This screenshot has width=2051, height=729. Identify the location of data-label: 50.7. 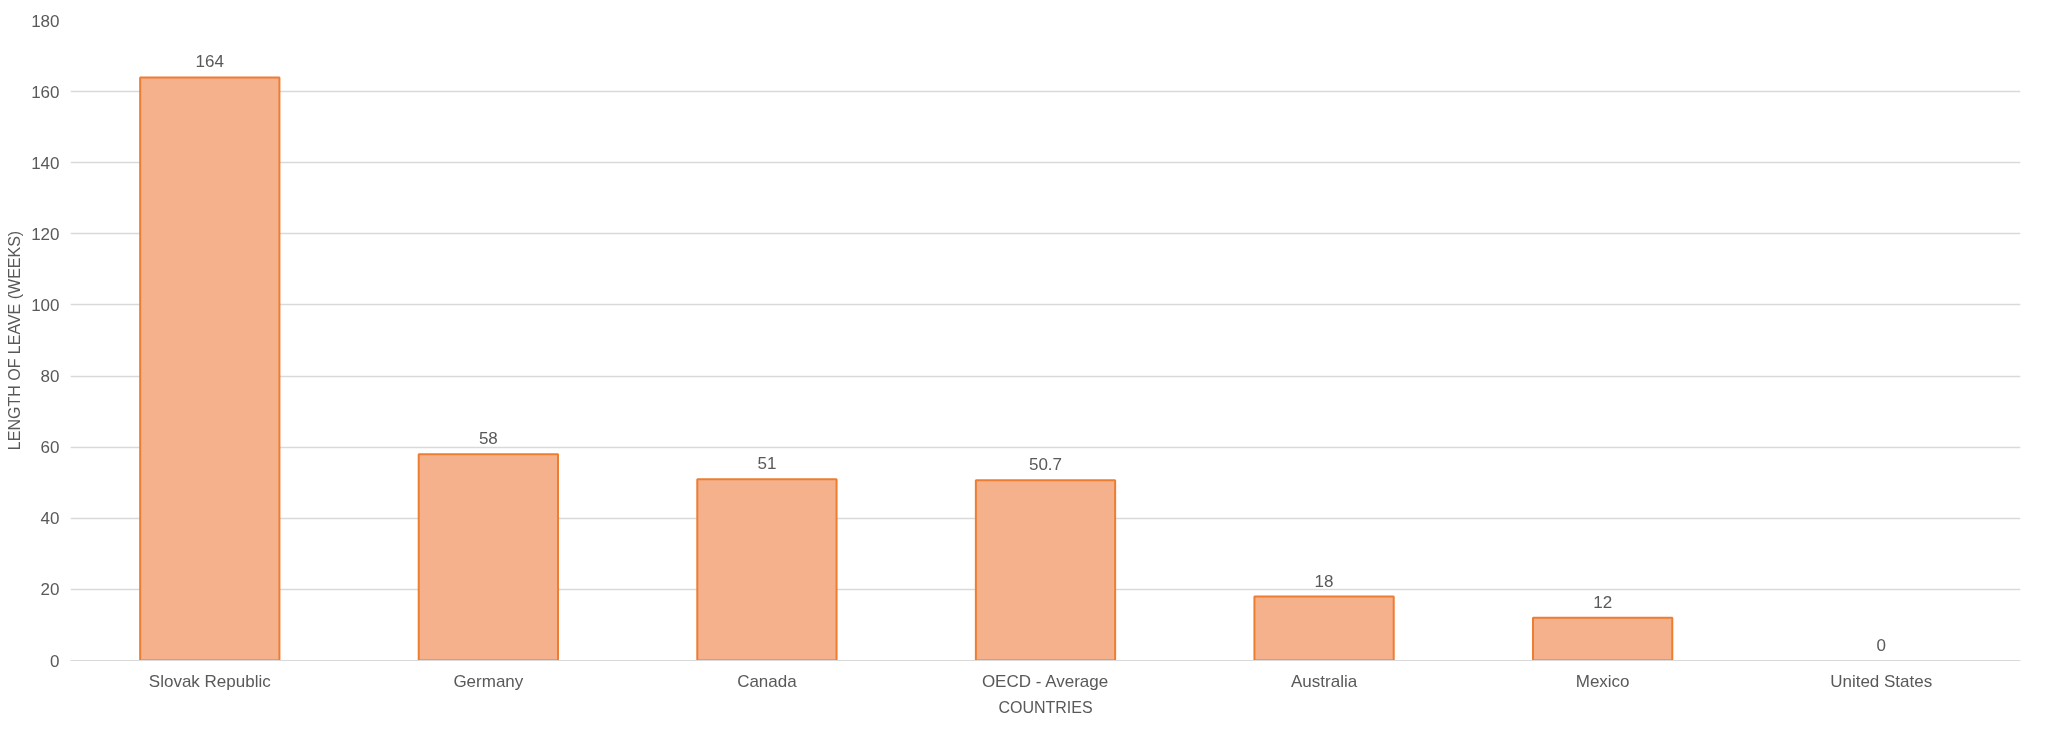
(1045, 465).